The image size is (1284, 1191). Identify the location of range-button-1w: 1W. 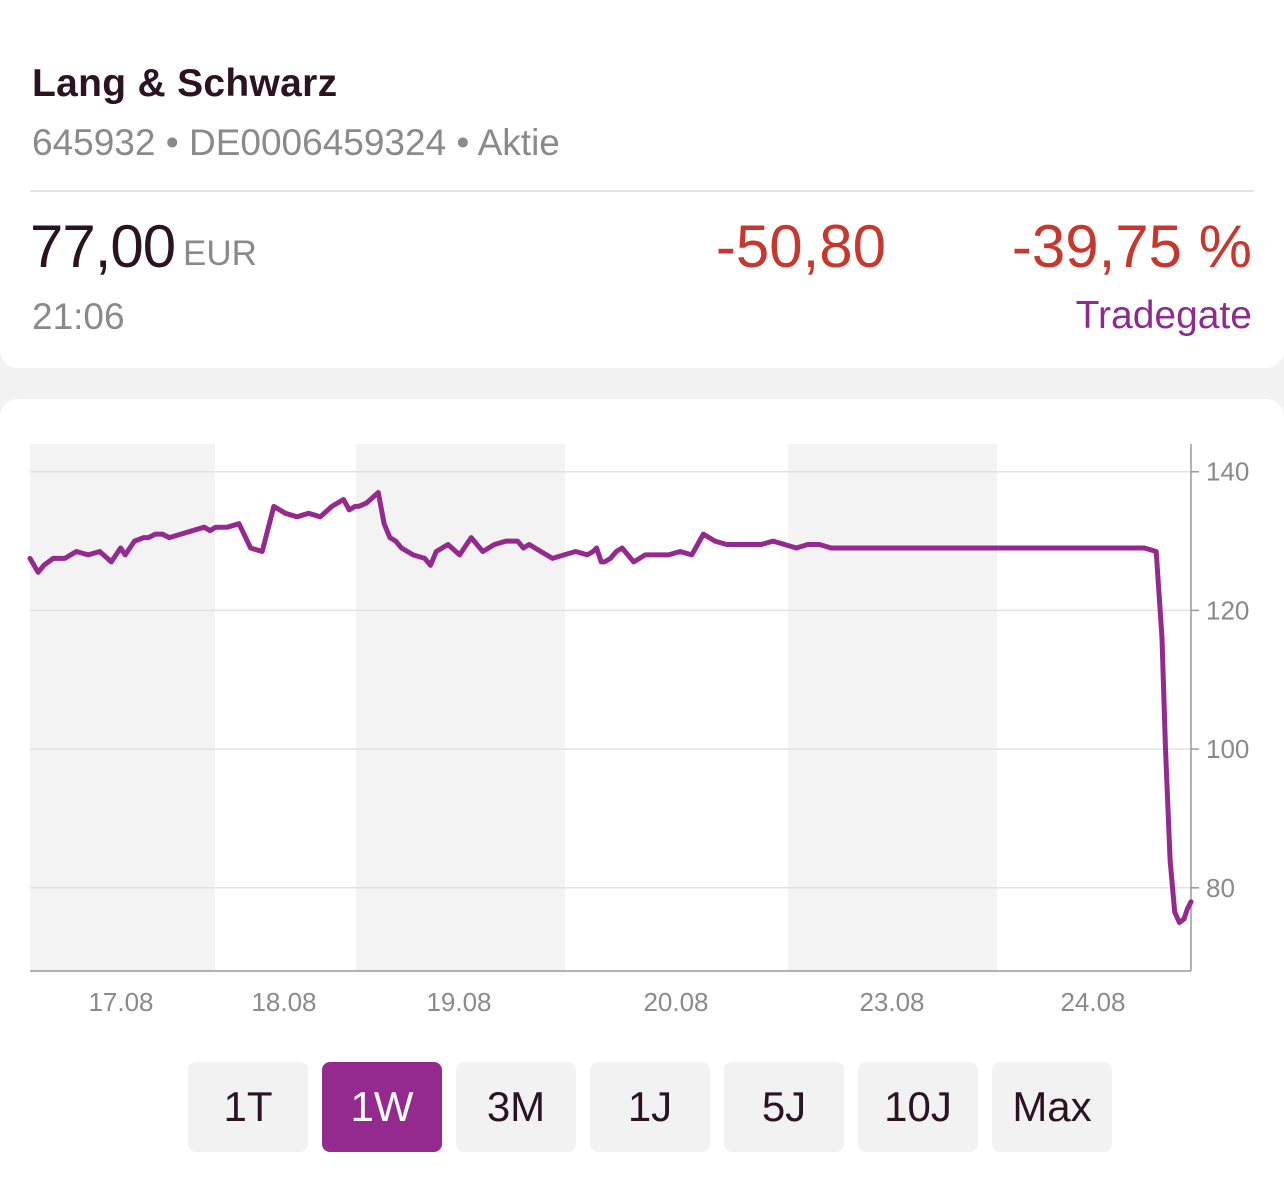
(382, 1107).